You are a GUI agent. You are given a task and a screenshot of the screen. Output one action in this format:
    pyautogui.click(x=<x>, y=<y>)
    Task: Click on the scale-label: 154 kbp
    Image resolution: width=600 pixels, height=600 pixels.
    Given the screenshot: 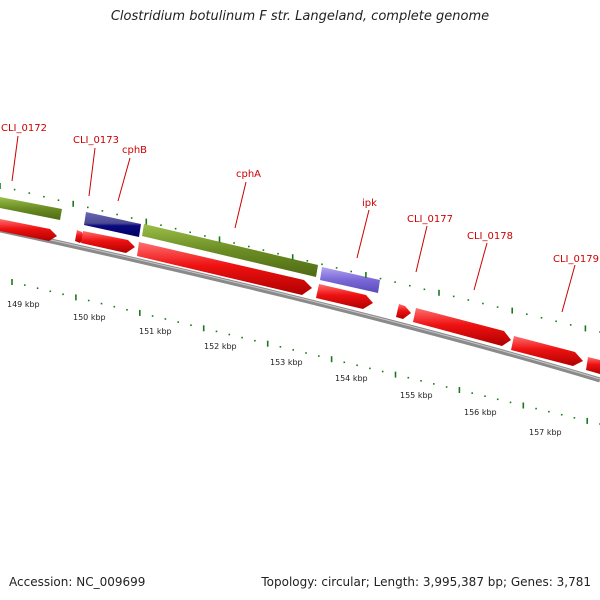 What is the action you would take?
    pyautogui.click(x=351, y=378)
    